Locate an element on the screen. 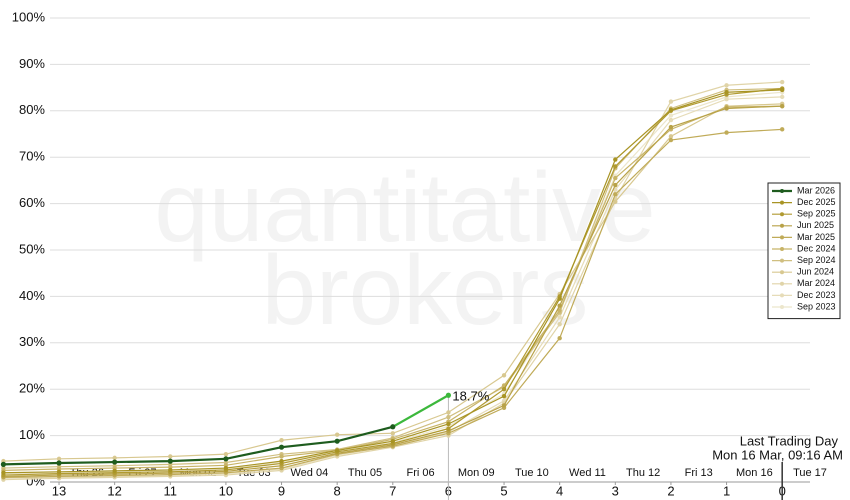 Image resolution: width=850 pixels, height=500 pixels. date-label: Thu 12 is located at coordinates (643, 473).